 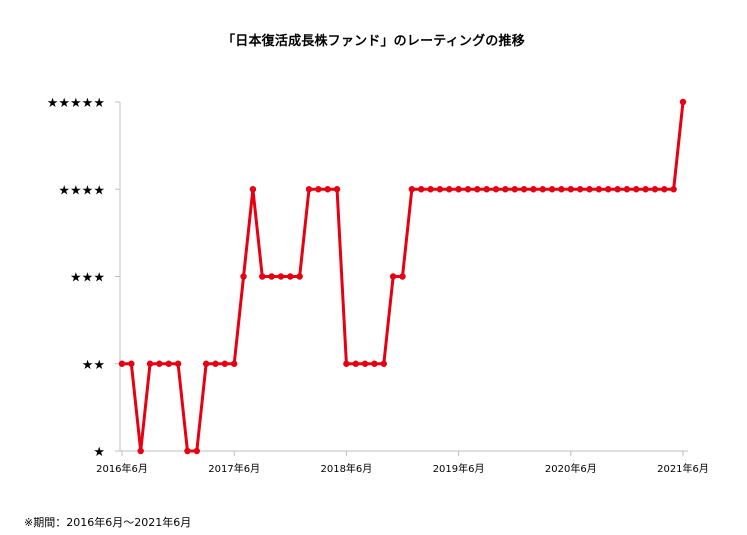 What do you see at coordinates (99, 452) in the screenshot?
I see `y-tick-label: ★` at bounding box center [99, 452].